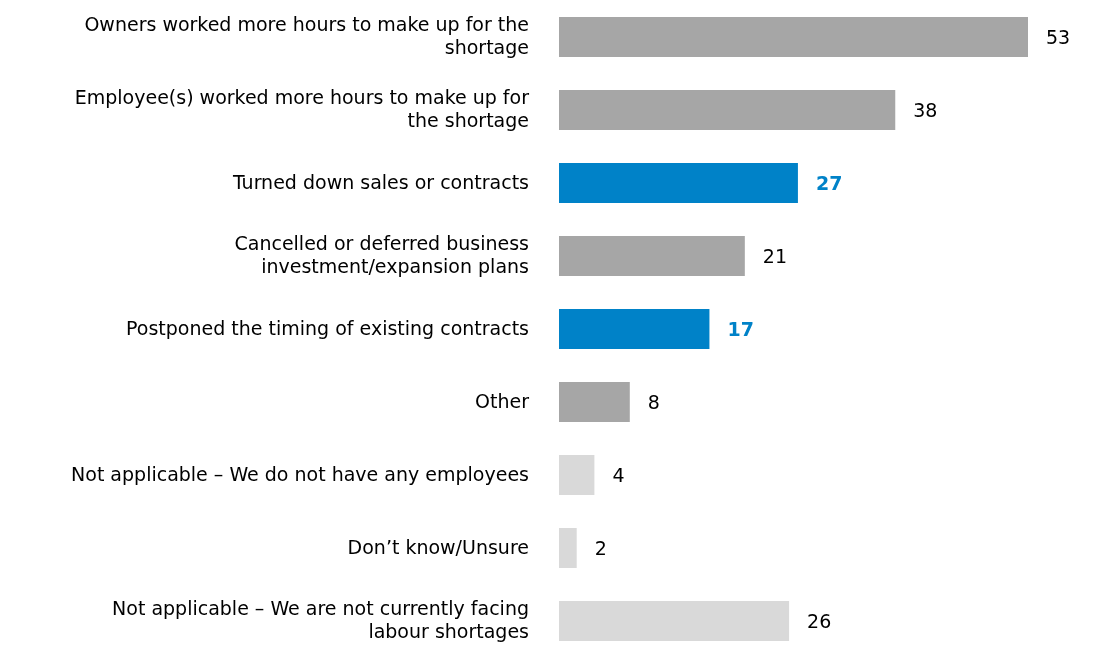 This screenshot has height=657, width=1094. Describe the element at coordinates (381, 254) in the screenshot. I see `y-tick-label: Cancelled or deferred business investment/expansion plans` at that location.